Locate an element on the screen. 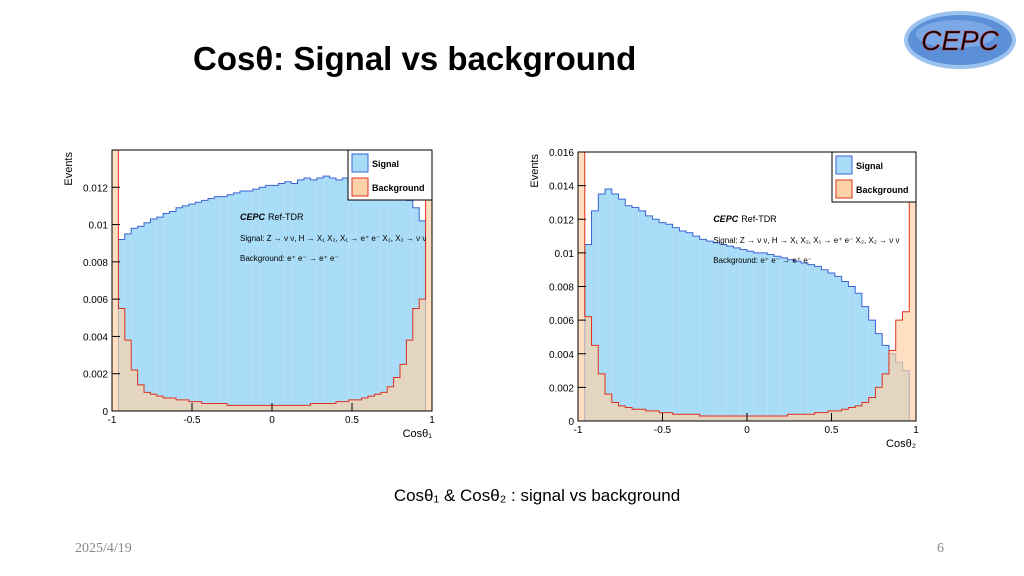  annotation: Ref-TDR is located at coordinates (759, 219).